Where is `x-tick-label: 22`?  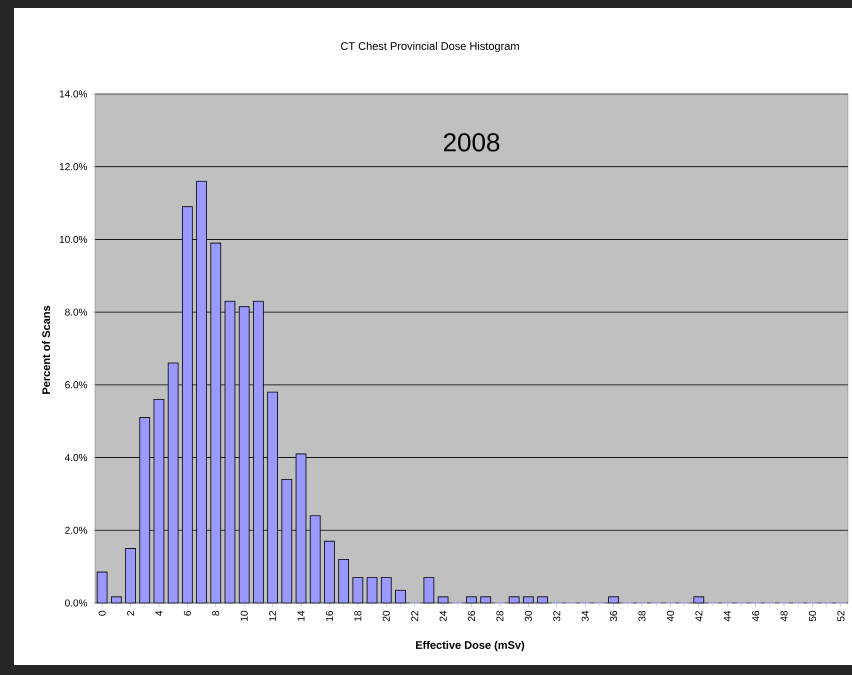
x-tick-label: 22 is located at coordinates (414, 616).